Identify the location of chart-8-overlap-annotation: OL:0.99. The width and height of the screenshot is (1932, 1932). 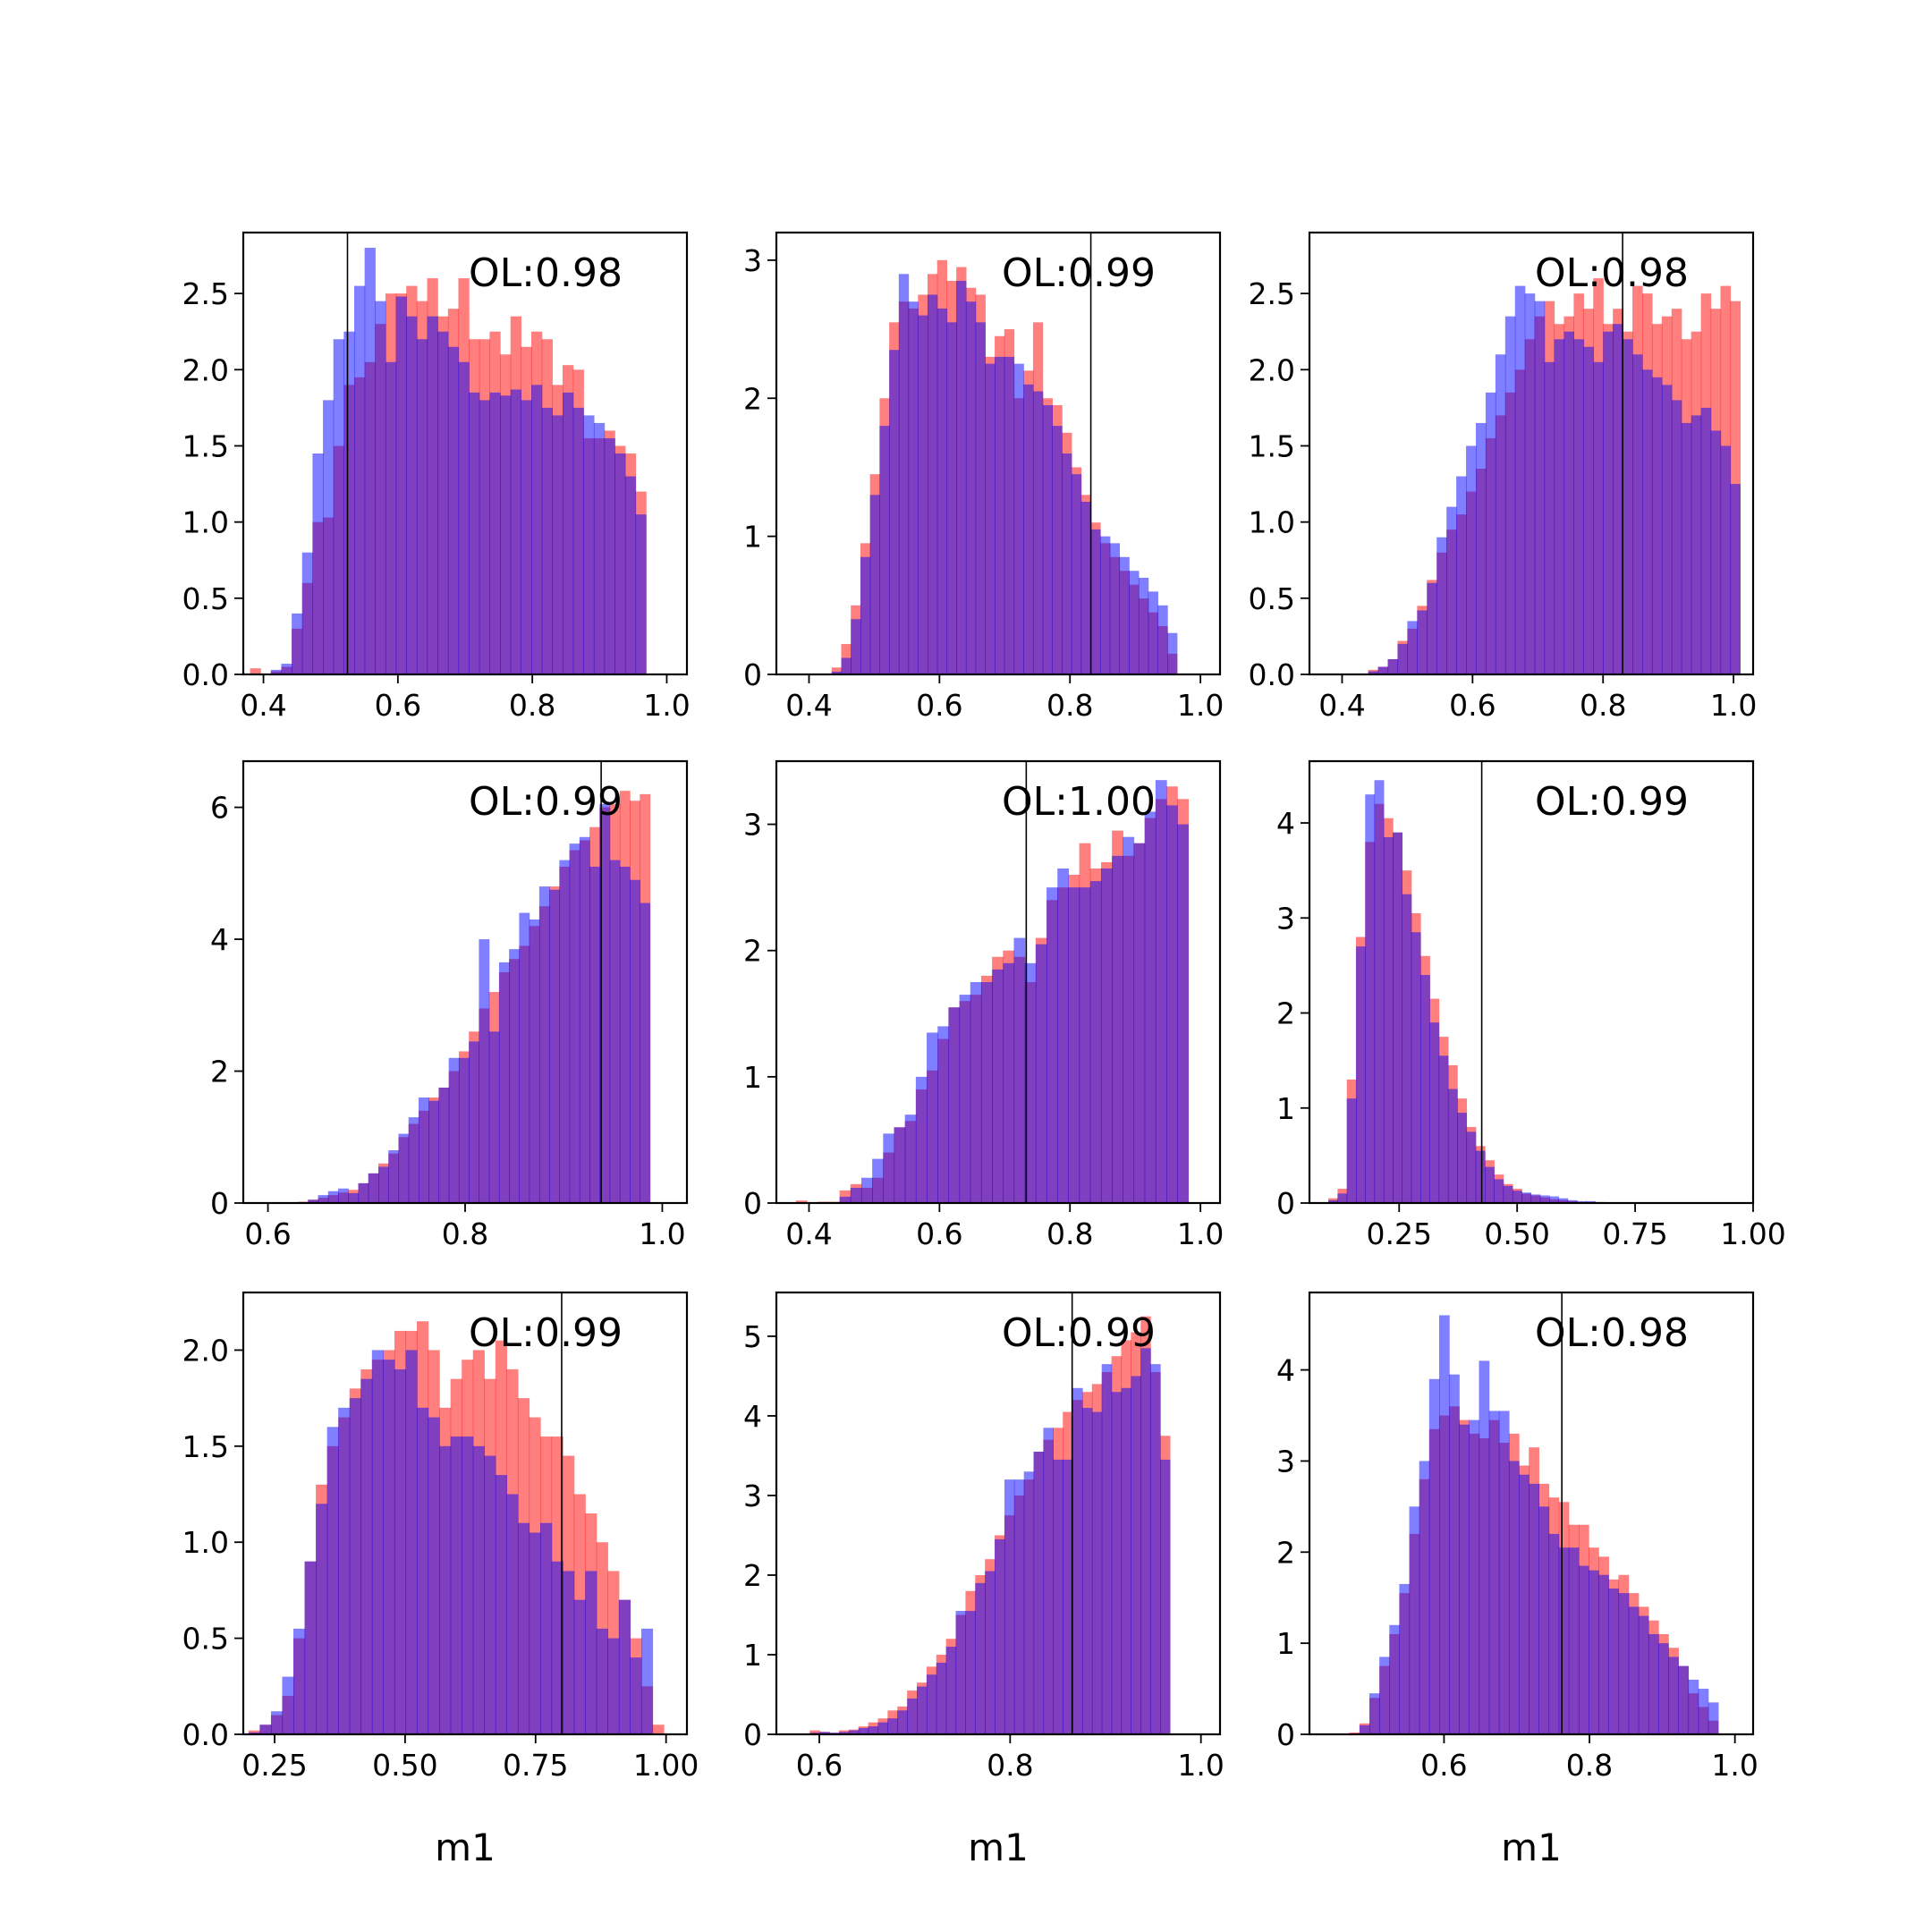
(1079, 1333).